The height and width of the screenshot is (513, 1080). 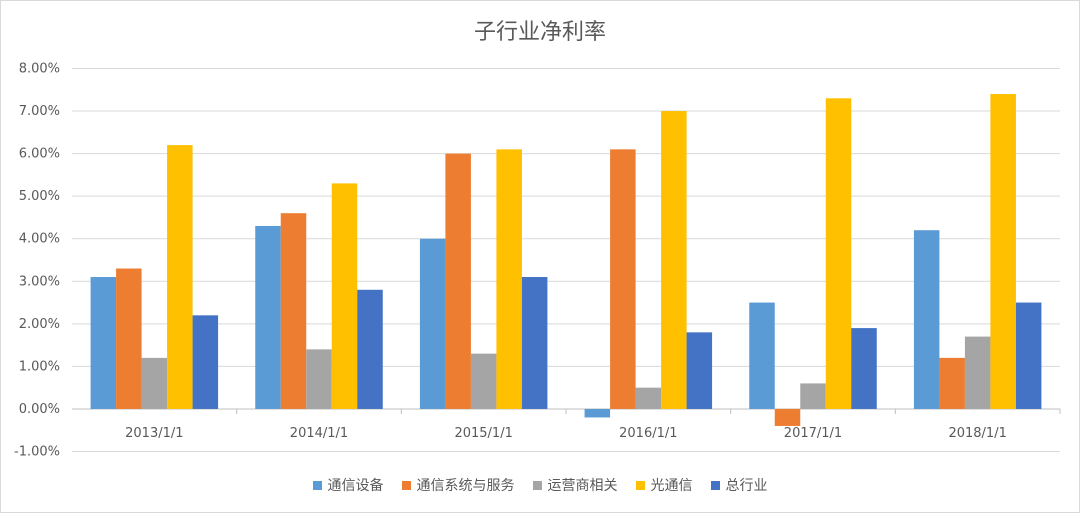 What do you see at coordinates (813, 396) in the screenshot?
I see `bar-运营商相关-2017/1/1` at bounding box center [813, 396].